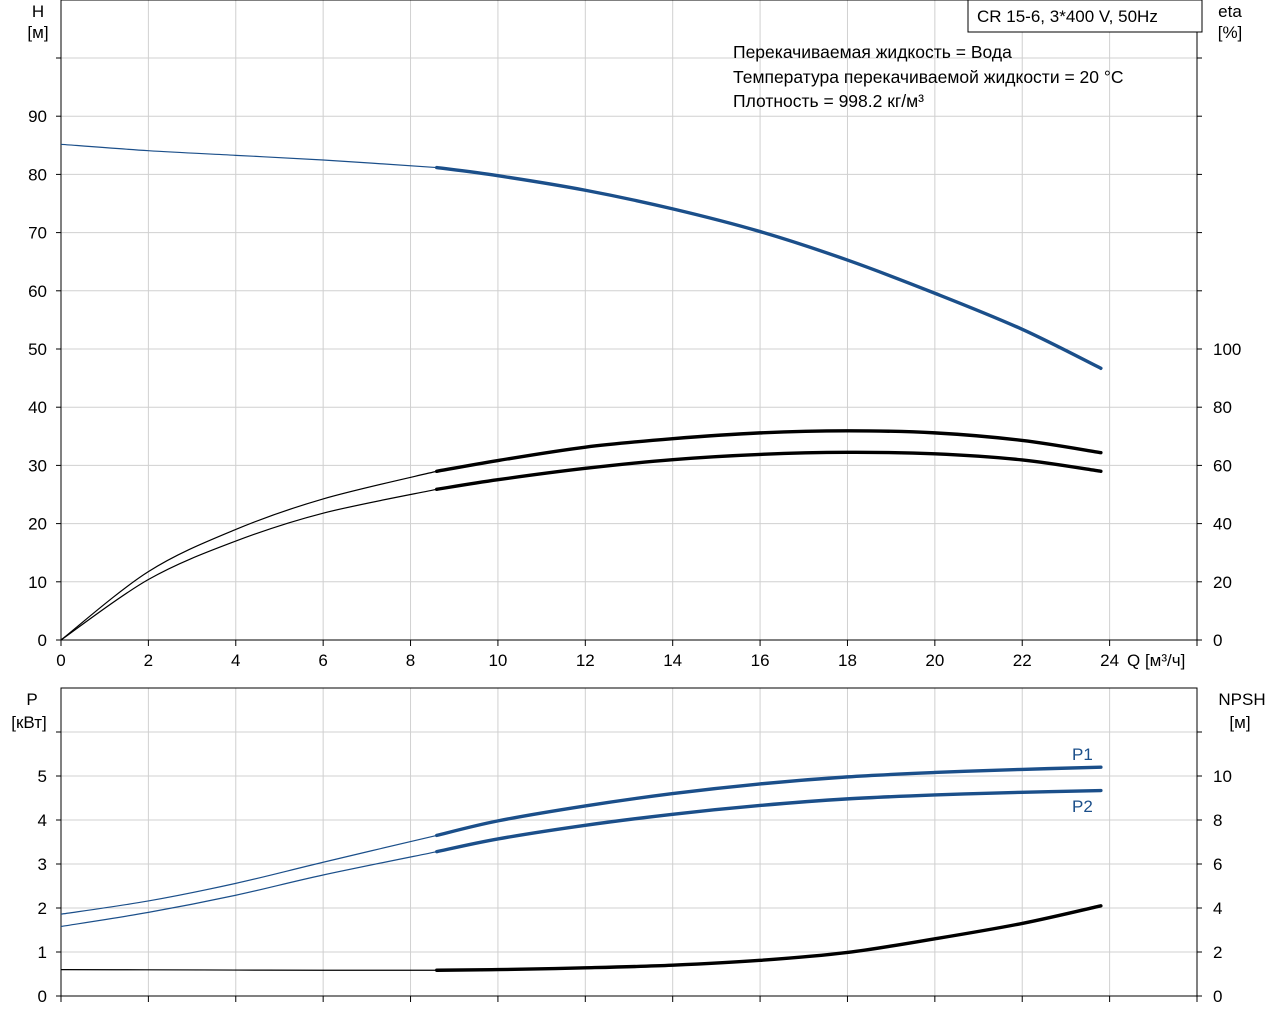  Describe the element at coordinates (1217, 820) in the screenshot. I see `right-tick-label: 8` at that location.